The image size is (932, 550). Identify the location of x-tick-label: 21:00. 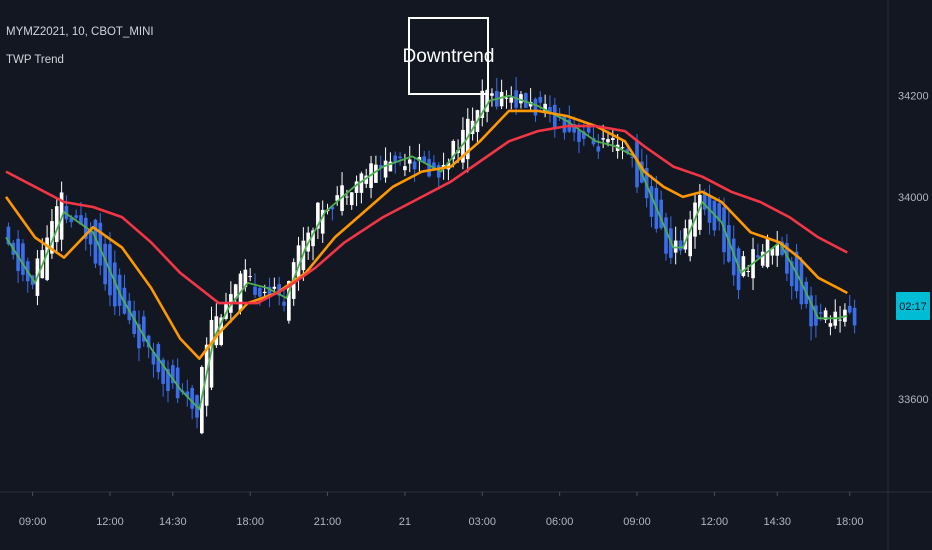
(328, 522).